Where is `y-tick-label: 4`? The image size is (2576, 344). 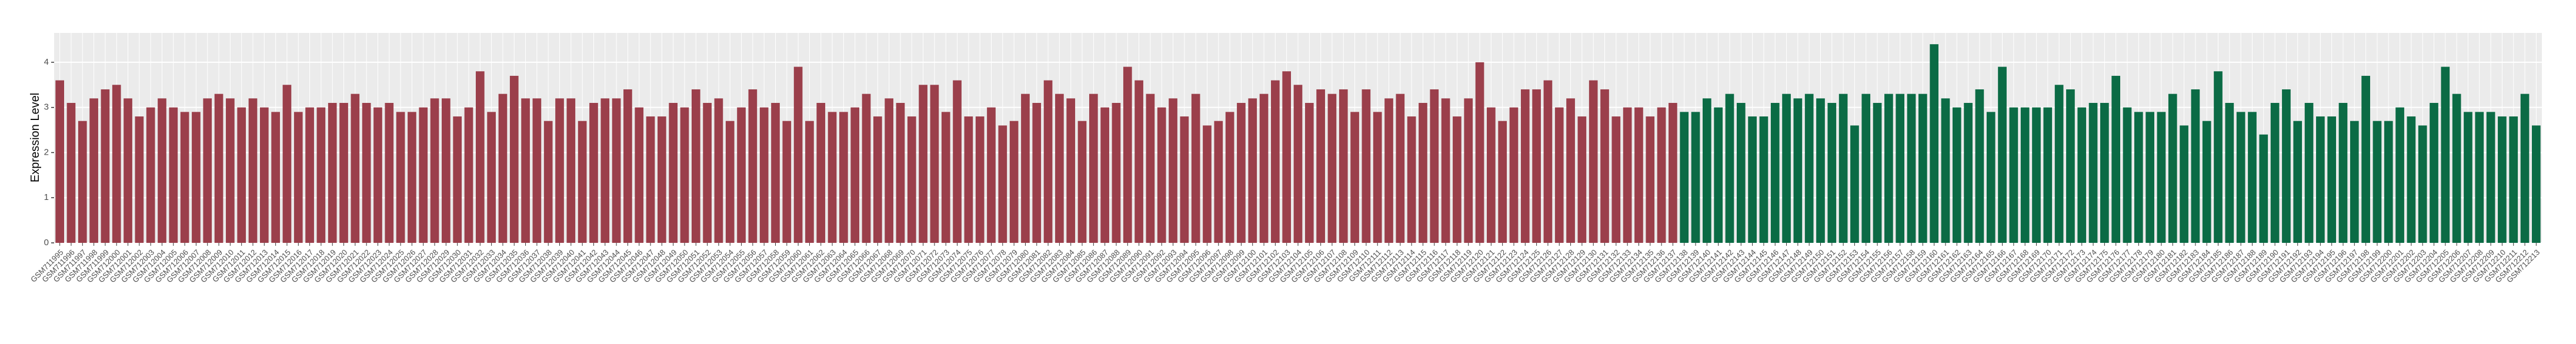
y-tick-label: 4 is located at coordinates (46, 62).